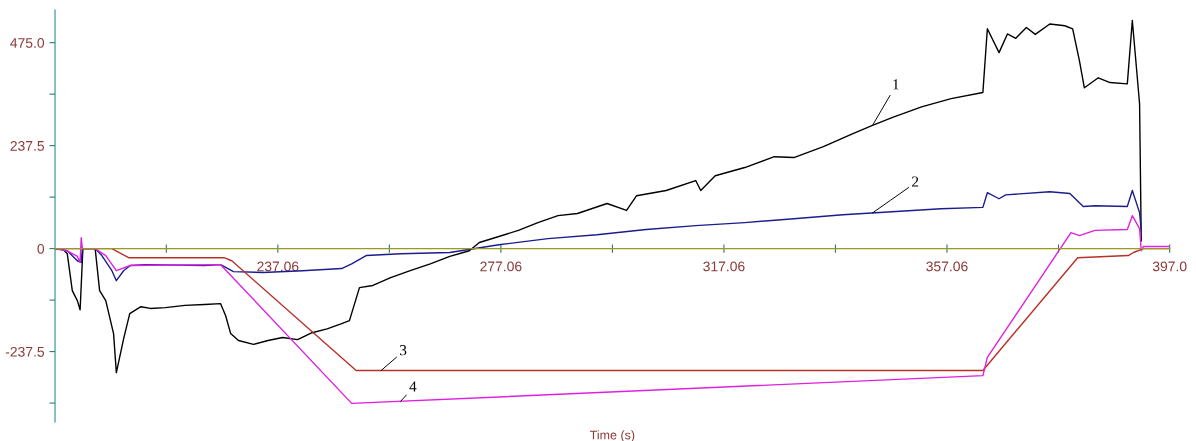 This screenshot has height=441, width=1196. I want to click on y-tick-label: 237.5, so click(27, 145).